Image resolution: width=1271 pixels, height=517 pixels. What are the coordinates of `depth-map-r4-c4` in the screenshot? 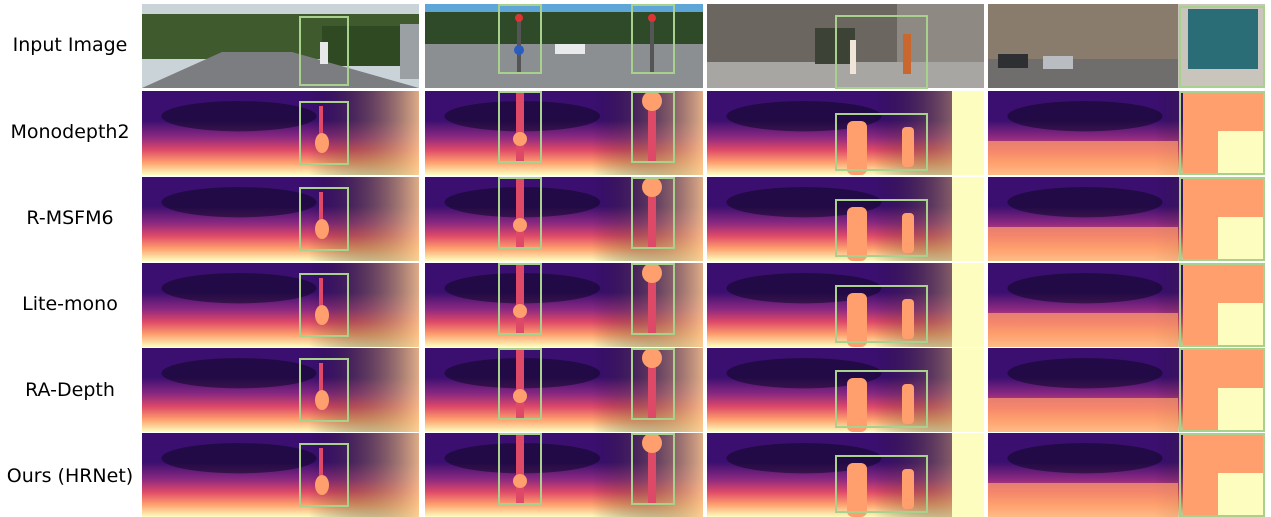 It's located at (1126, 390).